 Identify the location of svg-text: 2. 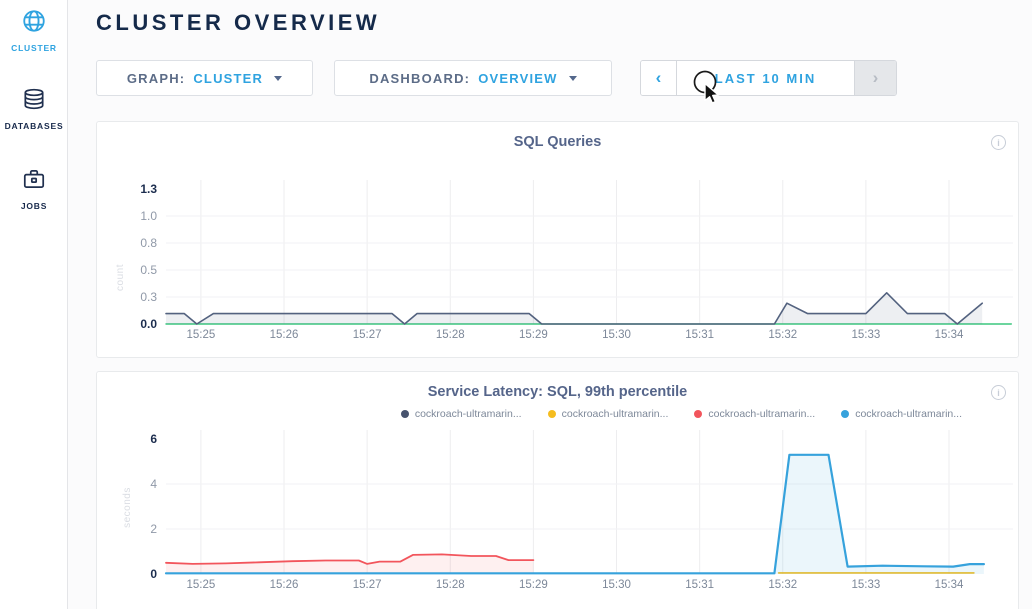
(153, 529).